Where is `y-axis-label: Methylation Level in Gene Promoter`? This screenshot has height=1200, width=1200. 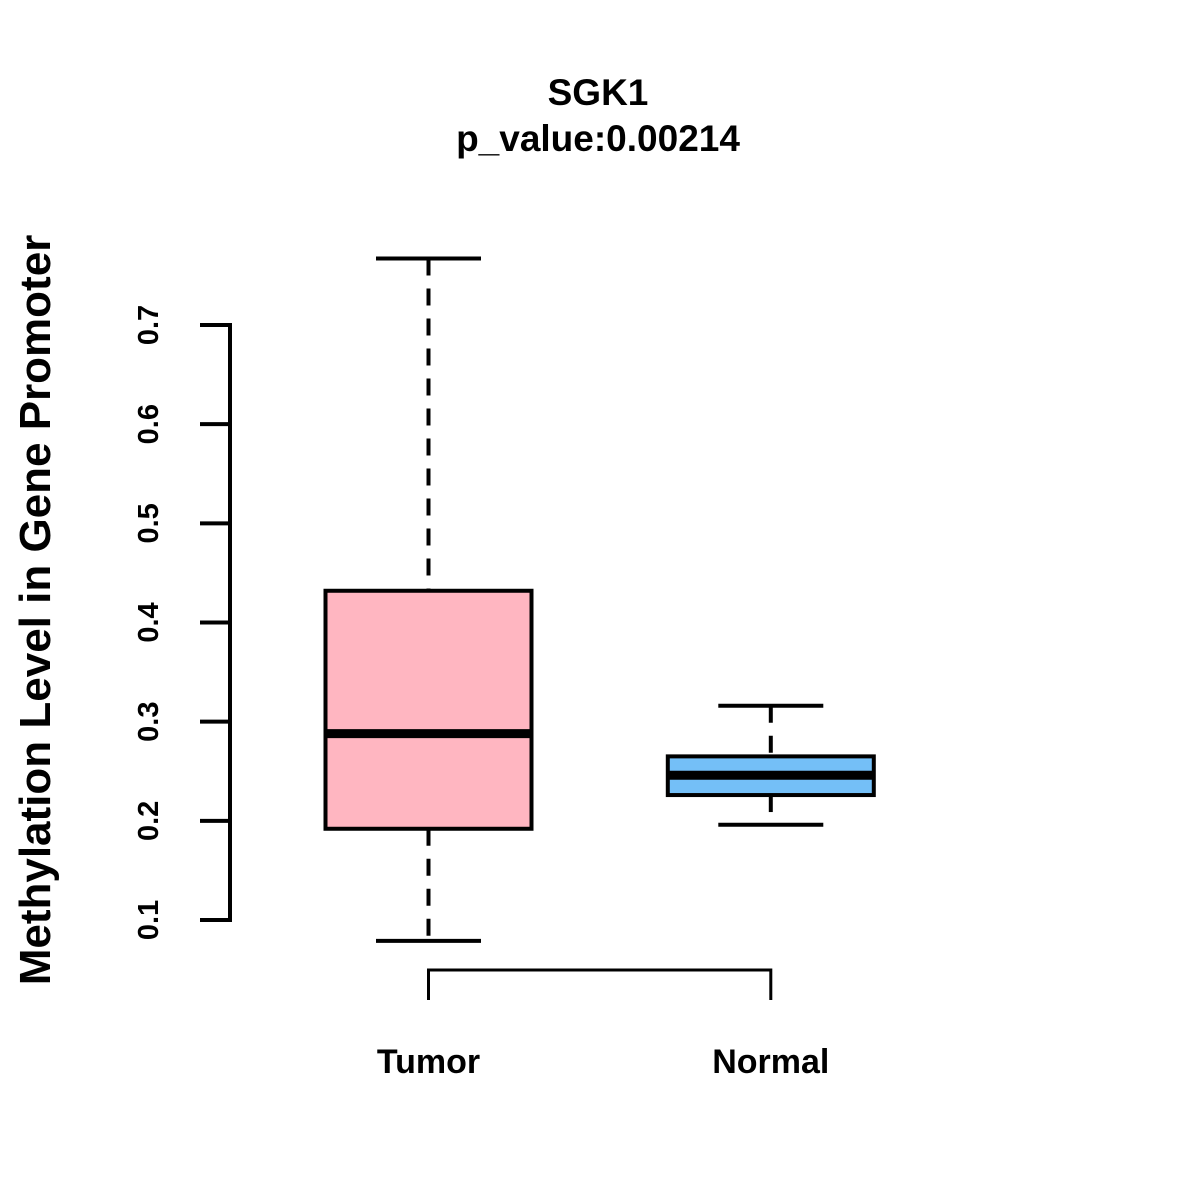
y-axis-label: Methylation Level in Gene Promoter is located at coordinates (35, 610).